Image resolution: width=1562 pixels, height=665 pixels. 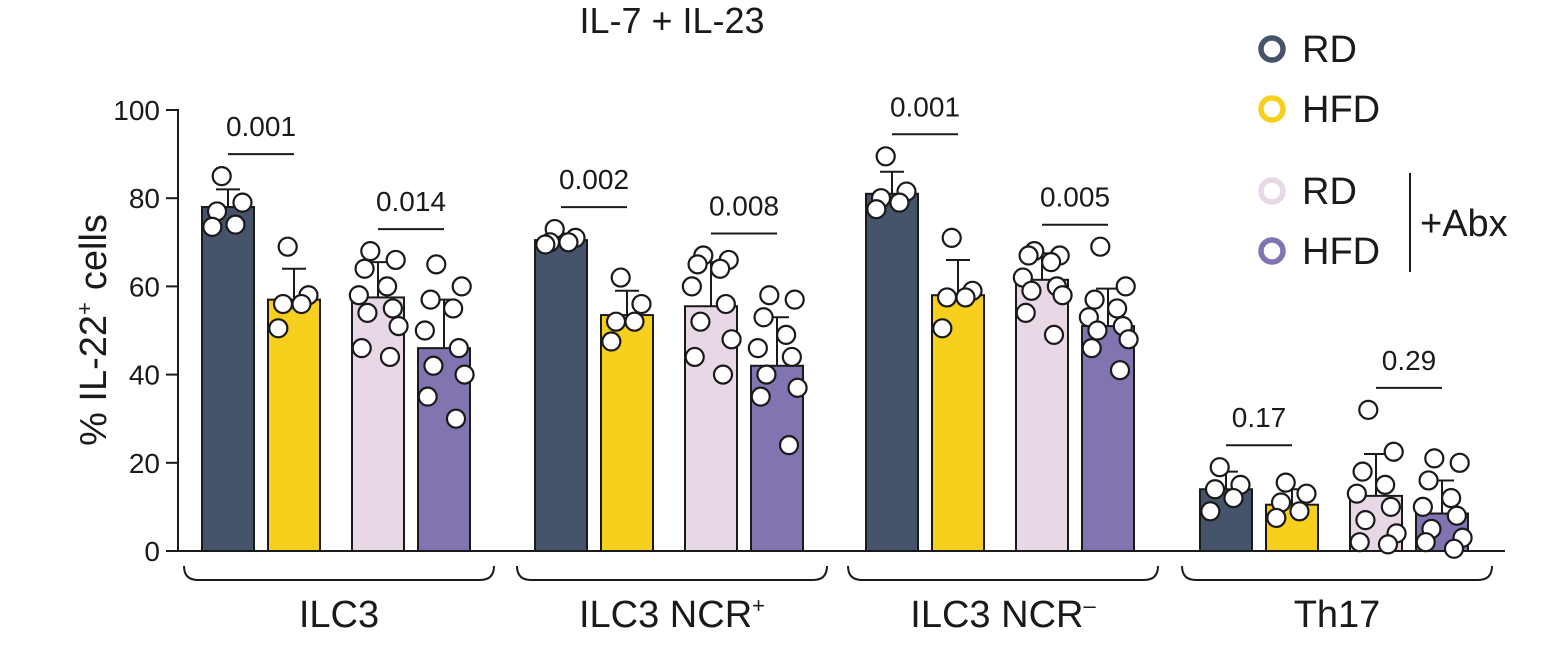 What do you see at coordinates (146, 331) in the screenshot?
I see `y-axis: 0 20 40 60 80 100` at bounding box center [146, 331].